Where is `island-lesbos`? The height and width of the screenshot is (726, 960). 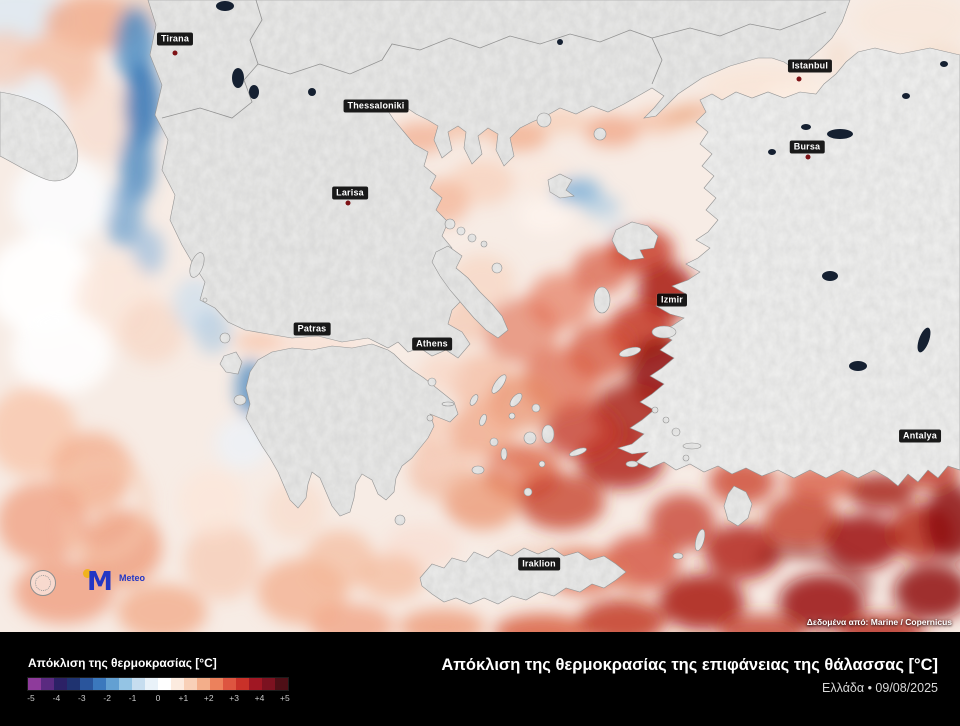
island-lesbos is located at coordinates (635, 241).